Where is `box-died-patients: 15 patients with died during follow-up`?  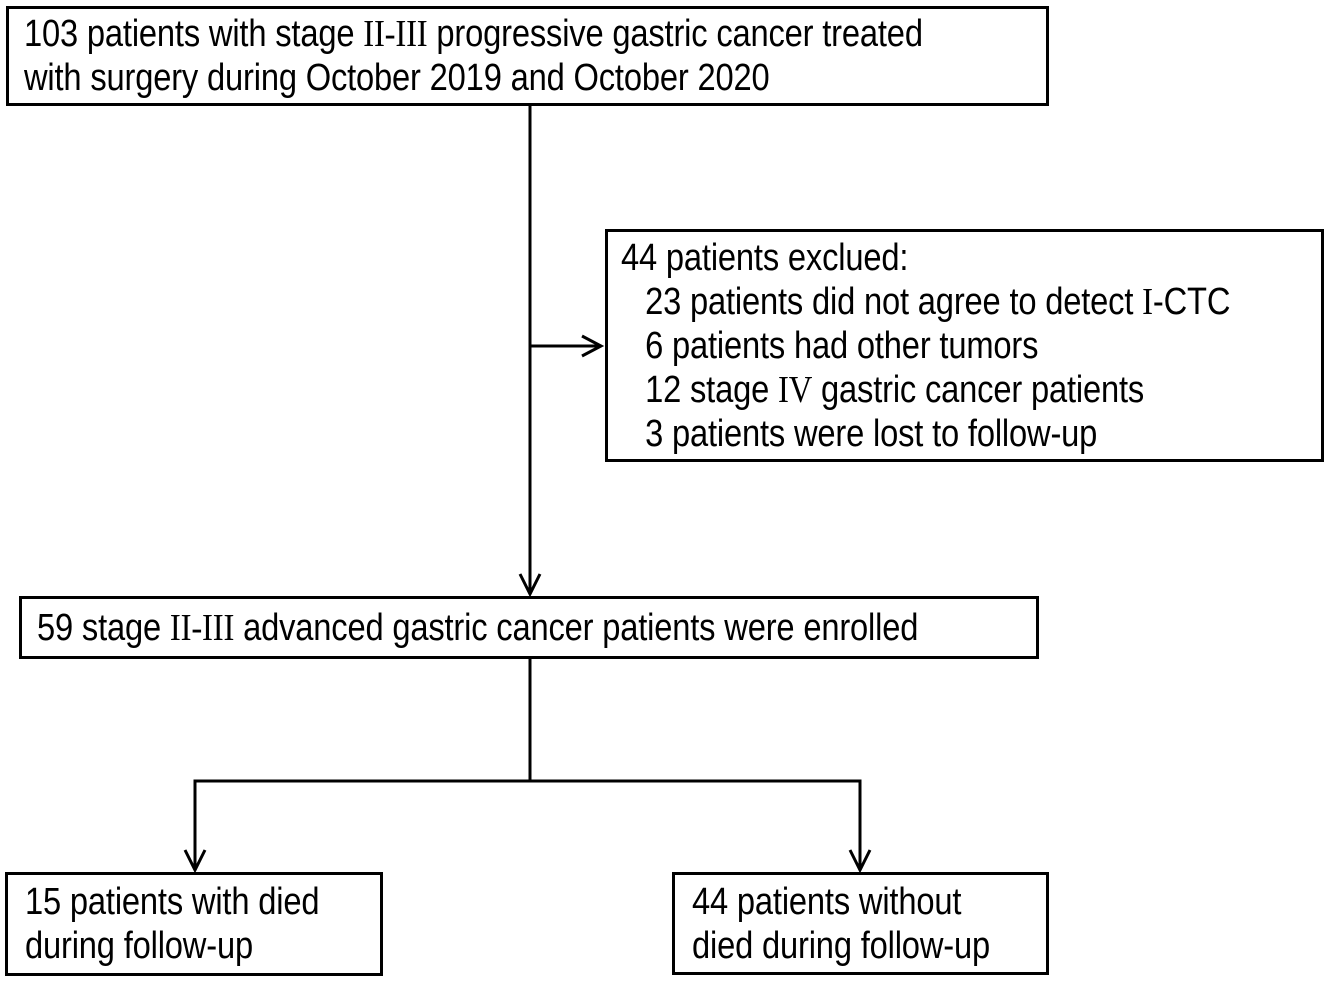 box-died-patients: 15 patients with died during follow-up is located at coordinates (194, 924).